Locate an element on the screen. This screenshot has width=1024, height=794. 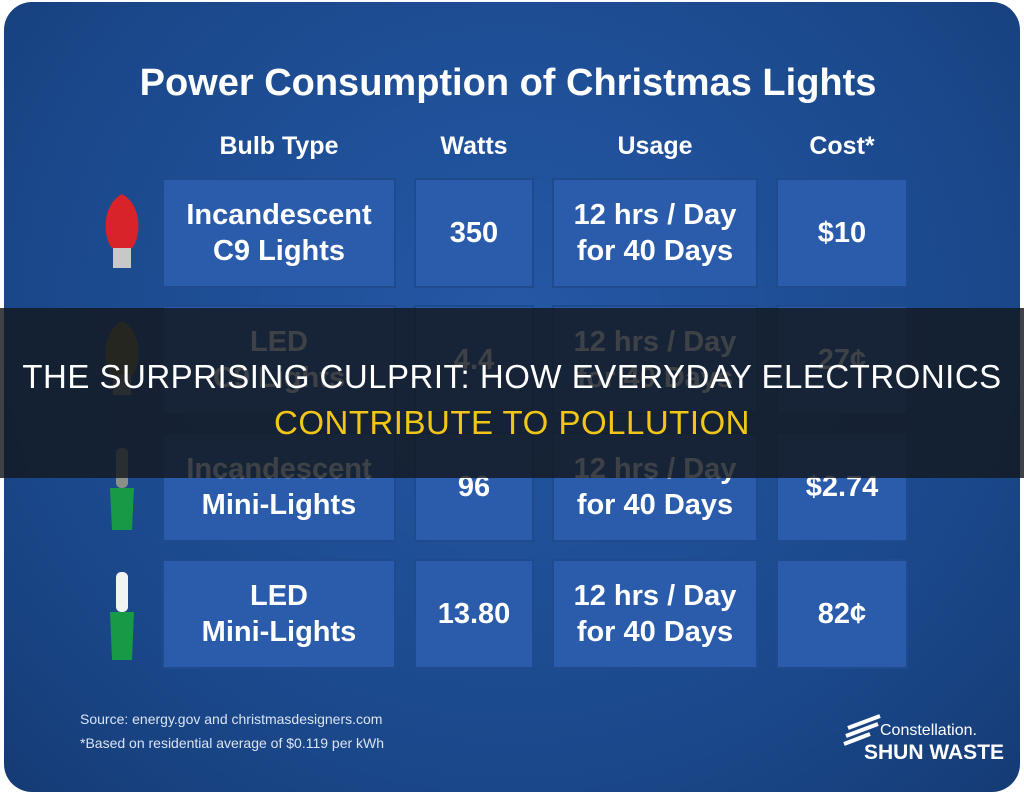
cell-text: 13.80 is located at coordinates (474, 614).